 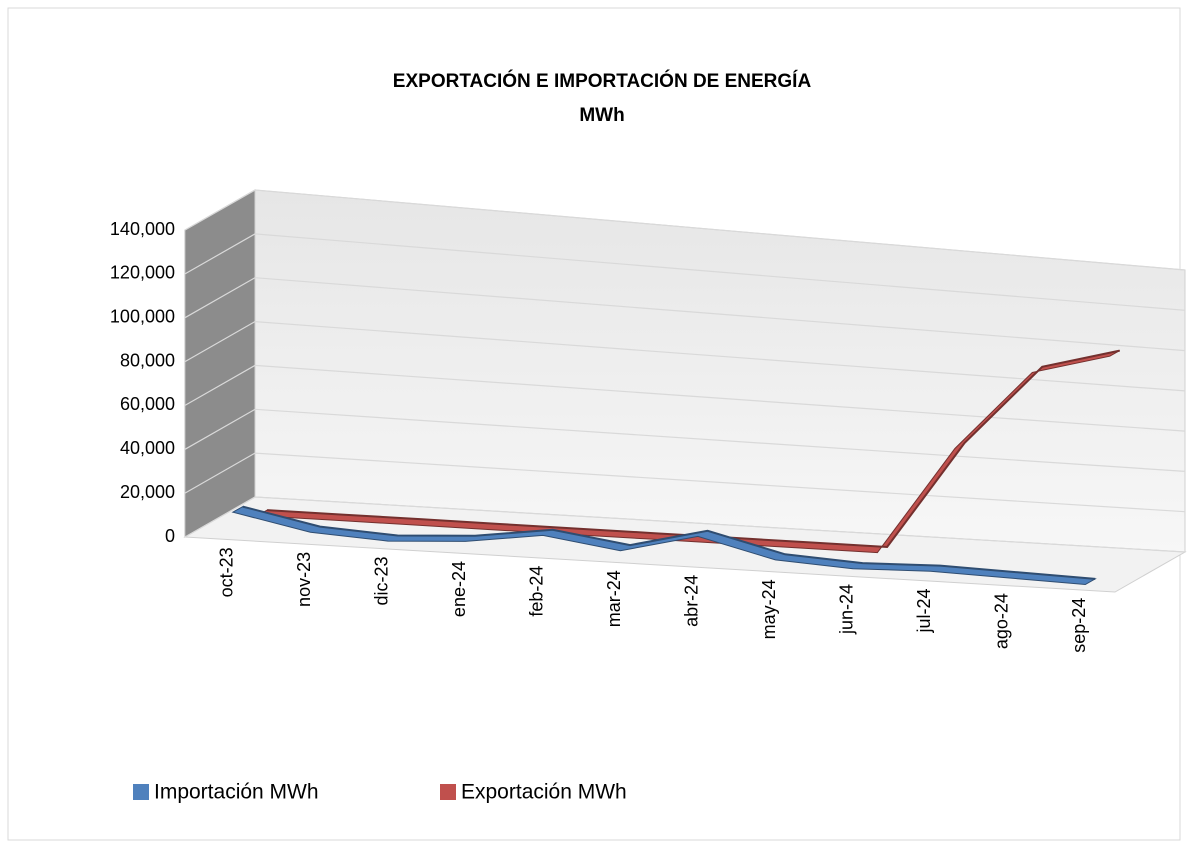 I want to click on x-tick-label: ago-24, so click(x=1002, y=621).